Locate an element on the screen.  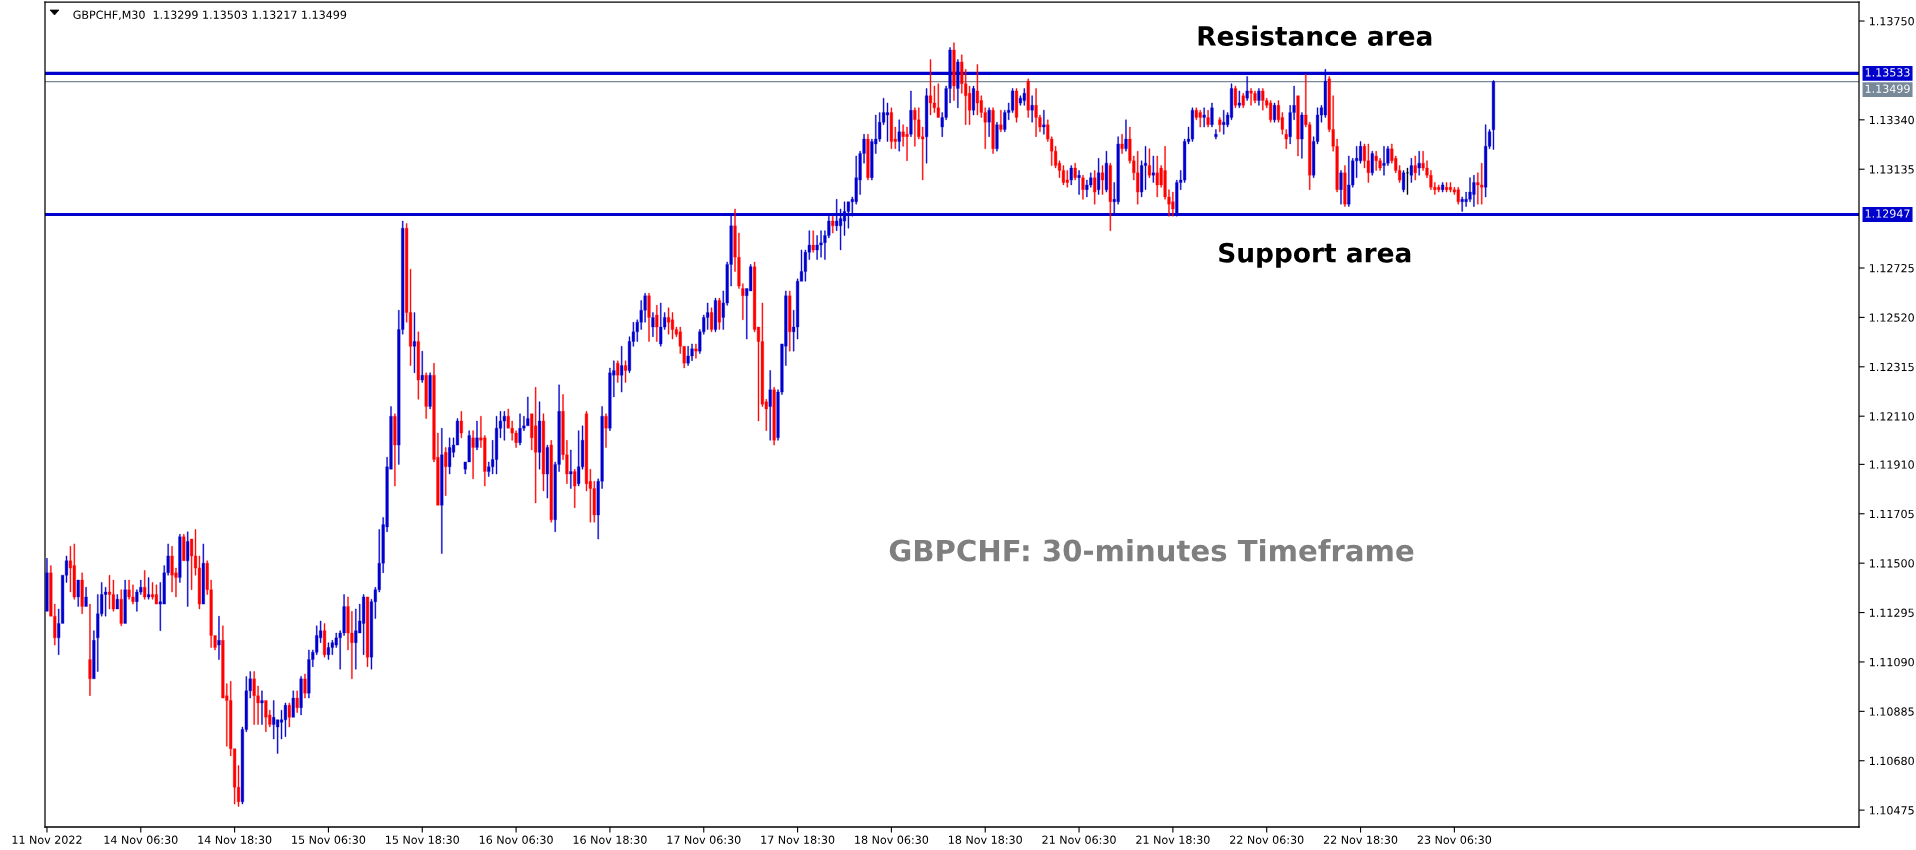
y-tick-label: 1.11295 is located at coordinates (1891, 612).